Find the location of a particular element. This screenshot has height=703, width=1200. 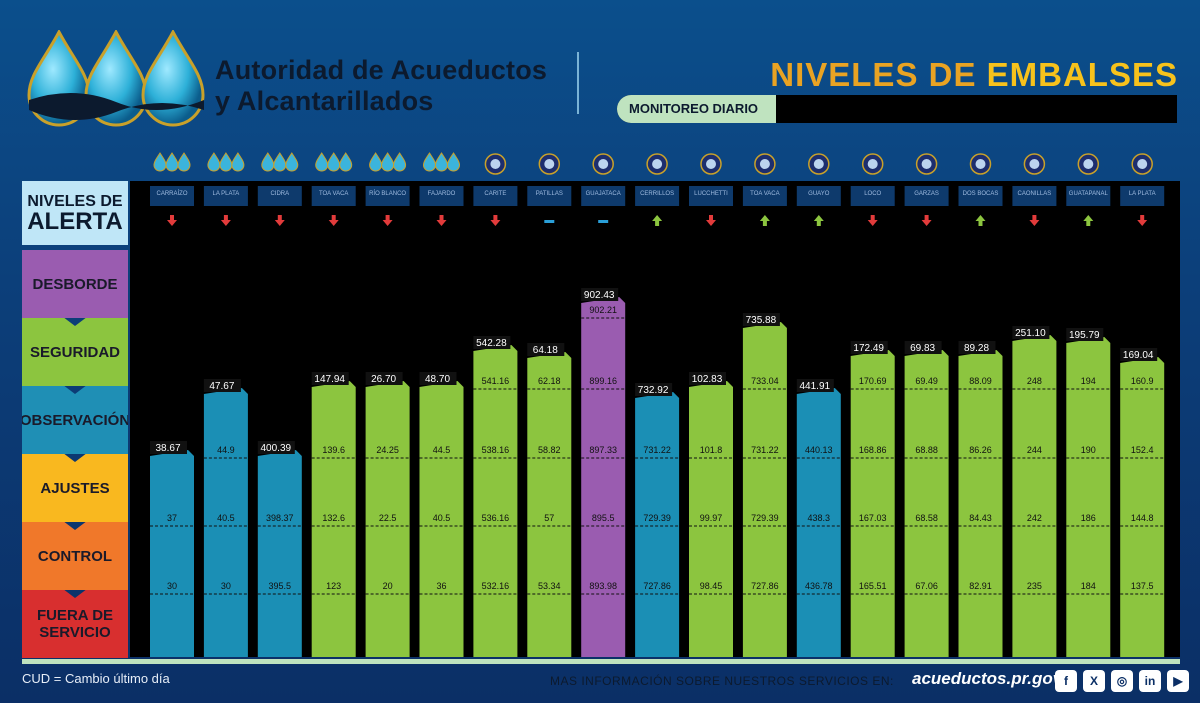

linkedin-icon: in is located at coordinates (1150, 681).